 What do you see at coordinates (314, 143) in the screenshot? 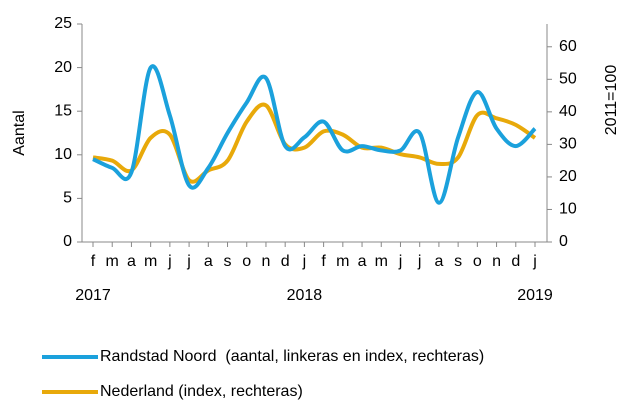
I see `series-line` at bounding box center [314, 143].